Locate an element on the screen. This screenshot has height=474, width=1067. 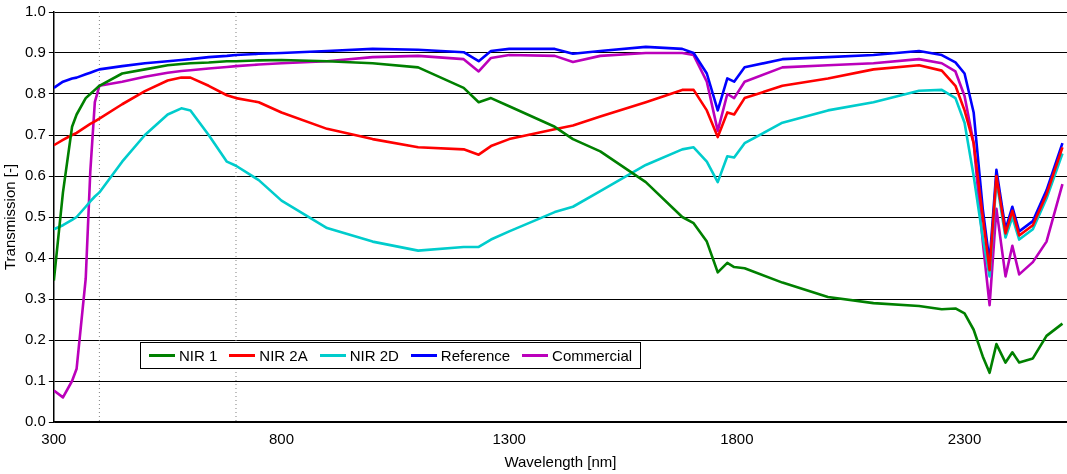
x-tick-label: 2300 is located at coordinates (964, 439).